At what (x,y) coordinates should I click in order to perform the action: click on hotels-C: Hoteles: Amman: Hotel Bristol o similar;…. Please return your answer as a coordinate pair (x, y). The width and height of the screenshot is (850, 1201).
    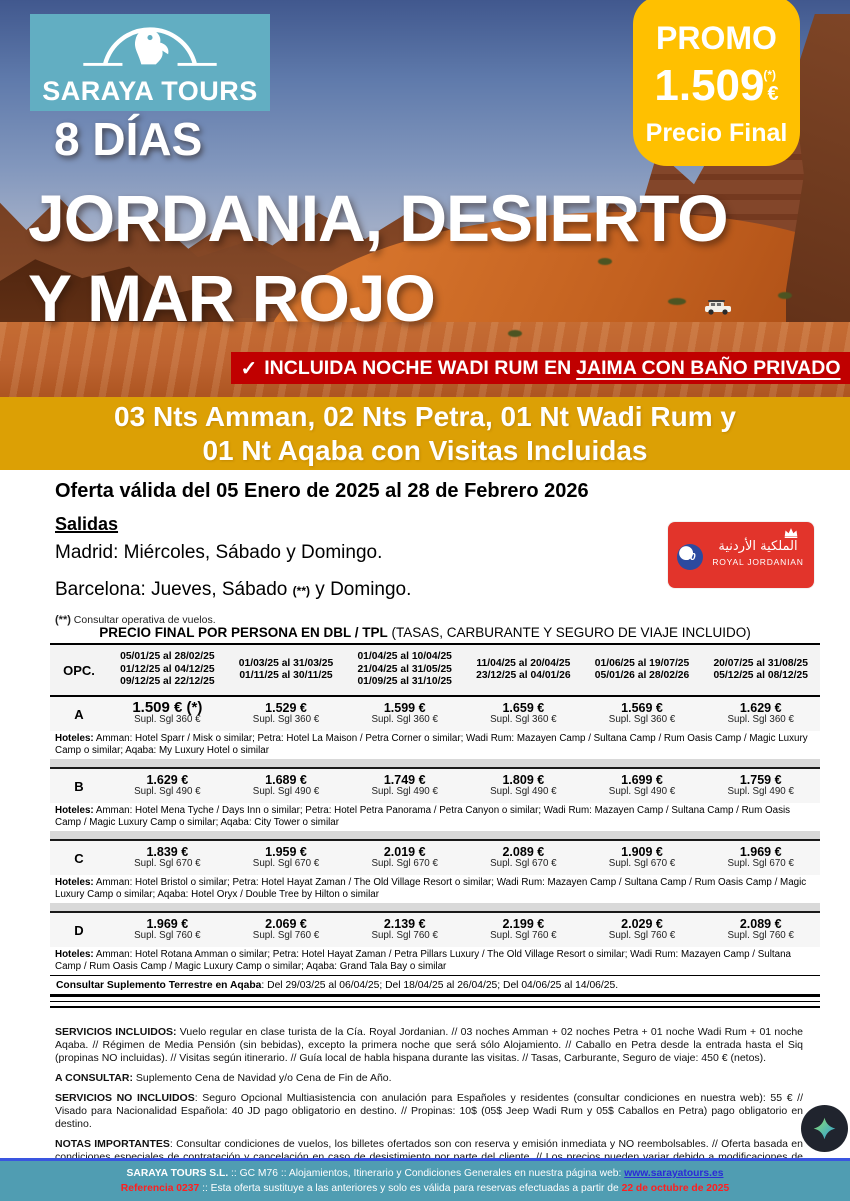
    Looking at the image, I should click on (435, 889).